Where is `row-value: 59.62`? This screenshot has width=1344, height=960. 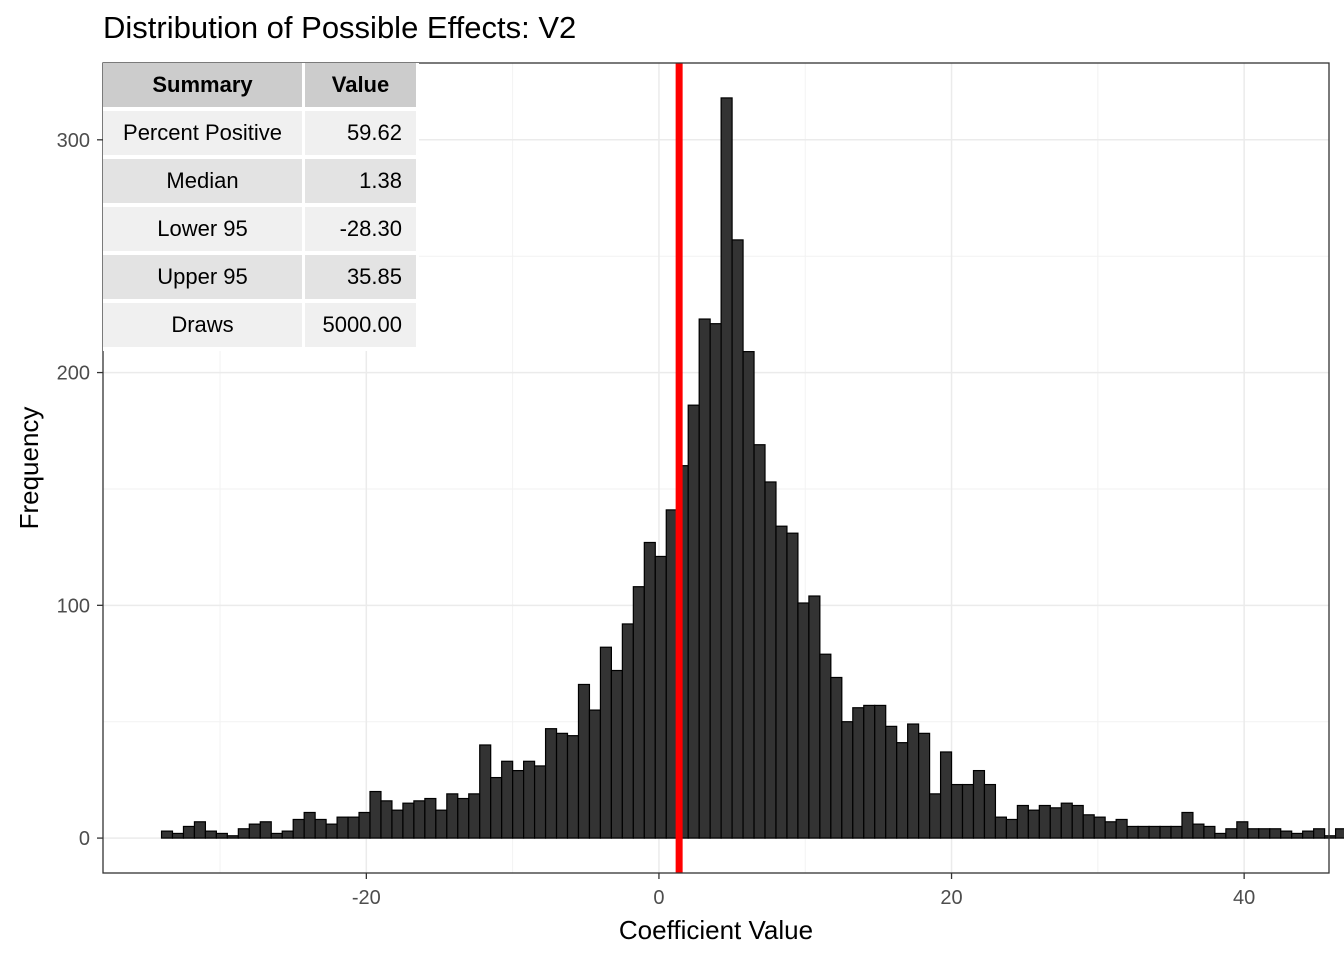 row-value: 59.62 is located at coordinates (362, 135).